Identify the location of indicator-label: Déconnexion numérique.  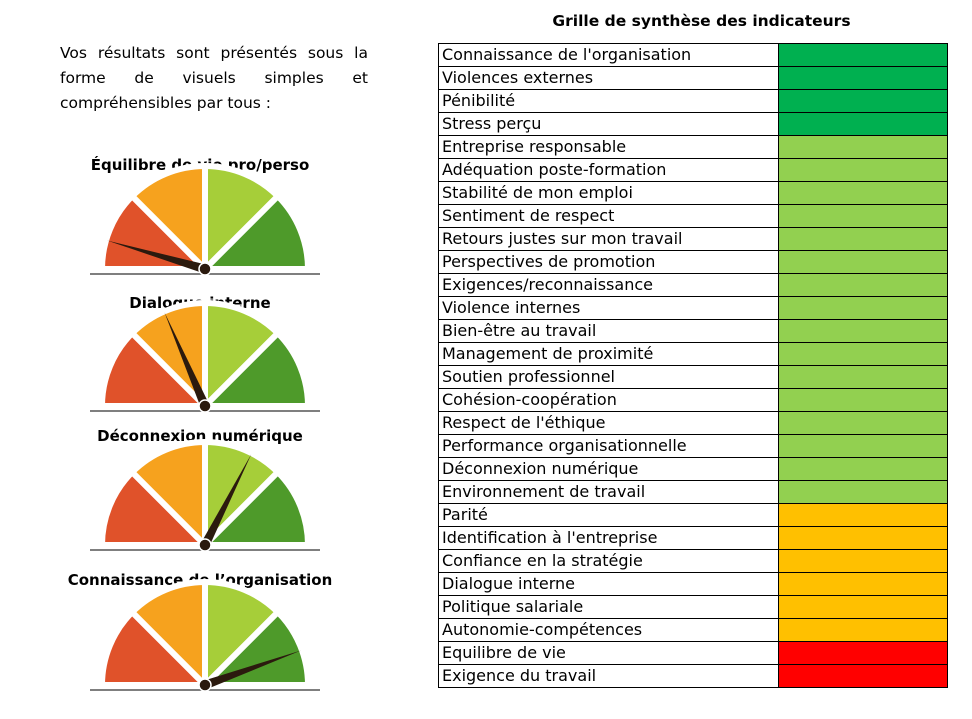
(608, 469).